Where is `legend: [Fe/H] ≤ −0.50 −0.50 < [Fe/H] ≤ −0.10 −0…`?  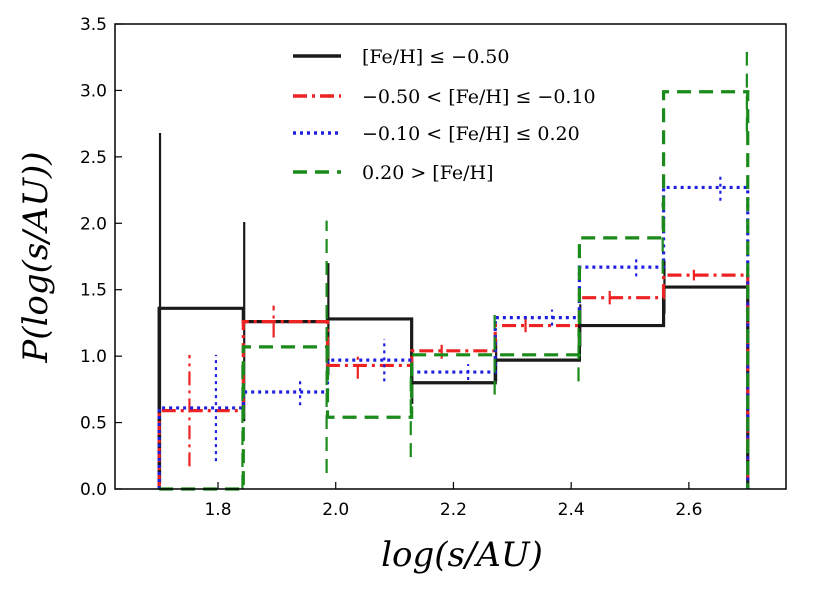 legend: [Fe/H] ≤ −0.50 −0.50 < [Fe/H] ≤ −0.10 −0… is located at coordinates (444, 115).